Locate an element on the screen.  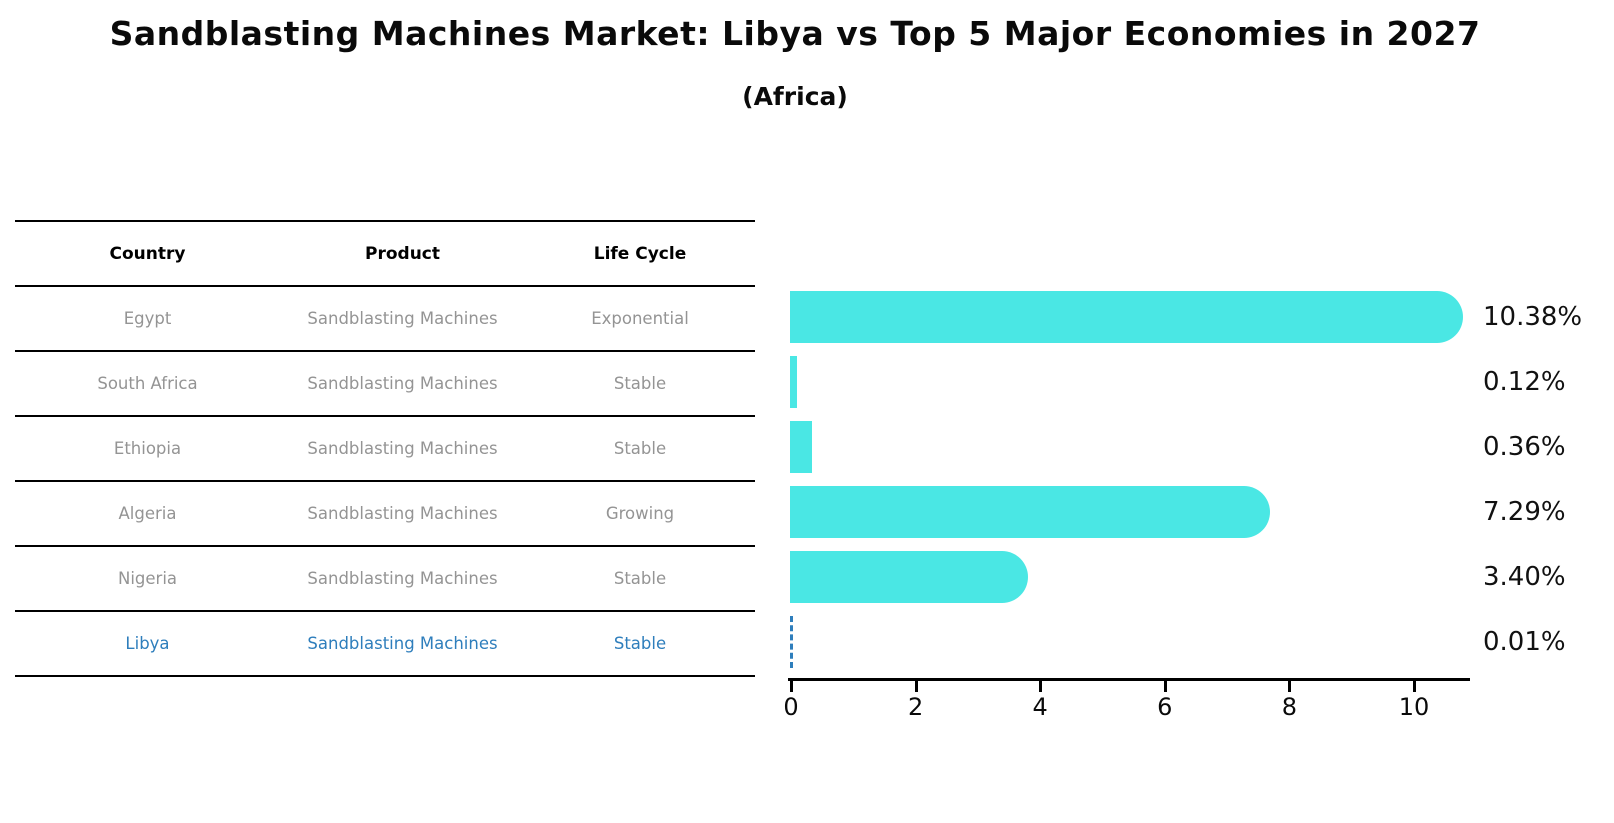
bar-value-label: 0.01% is located at coordinates (1524, 642).